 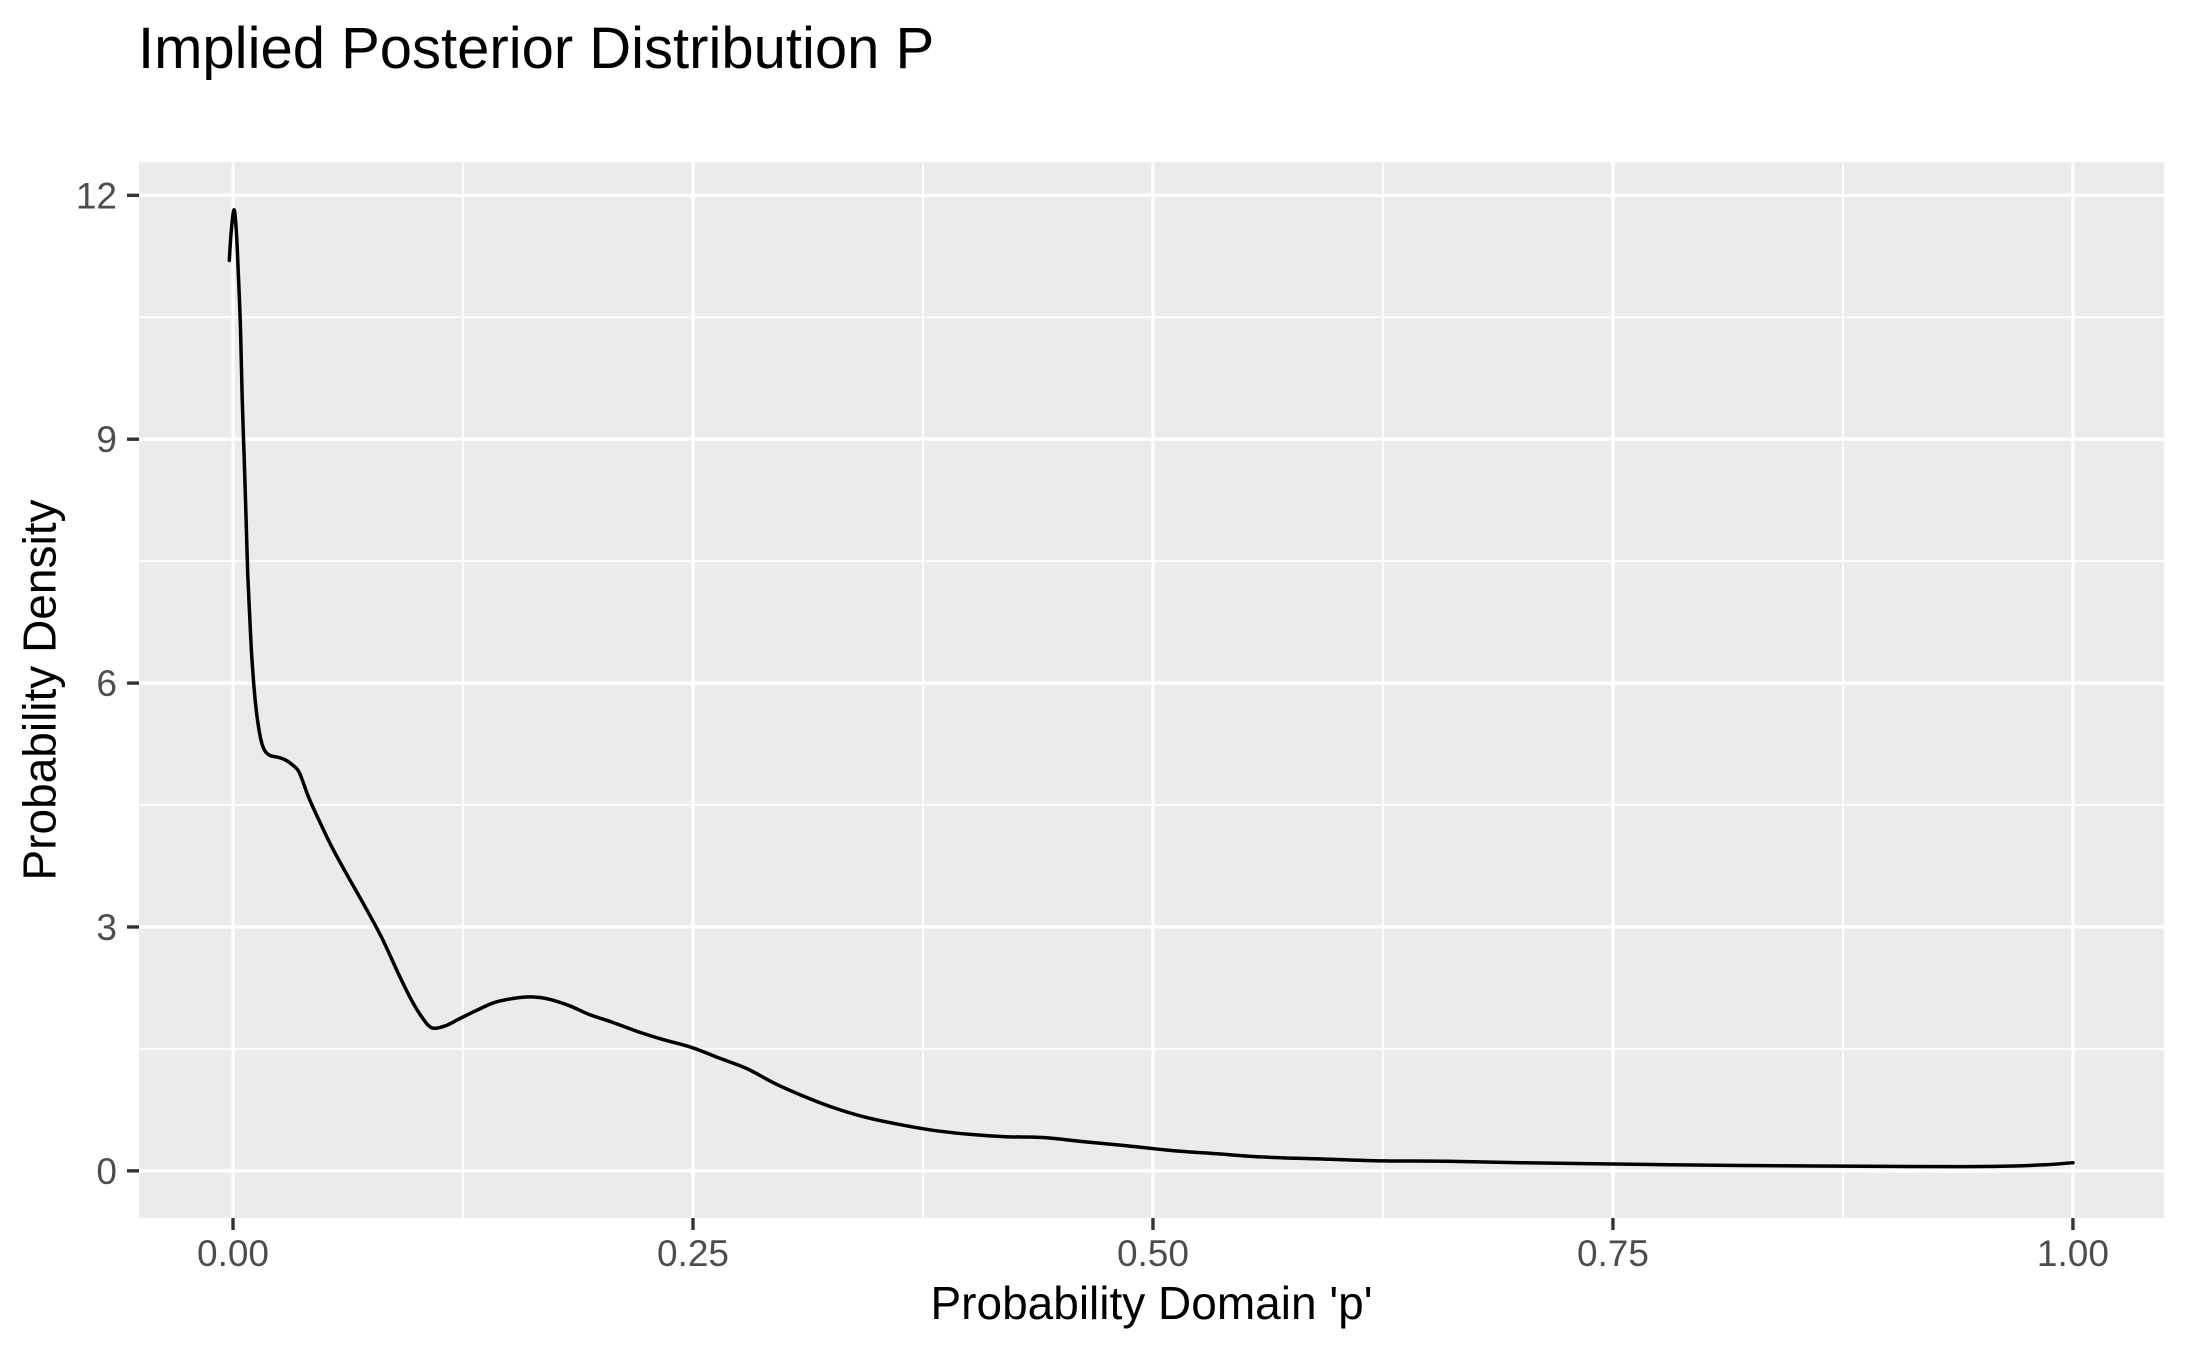 I want to click on y-axis-title: Probability Density, so click(x=39, y=690).